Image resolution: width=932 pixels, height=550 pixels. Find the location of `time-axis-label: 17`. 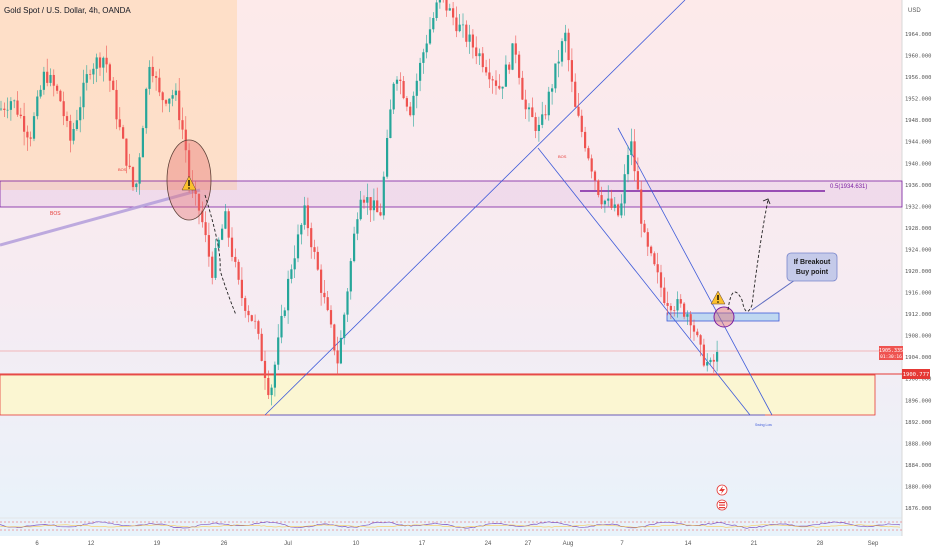

time-axis-label: 17 is located at coordinates (422, 544).